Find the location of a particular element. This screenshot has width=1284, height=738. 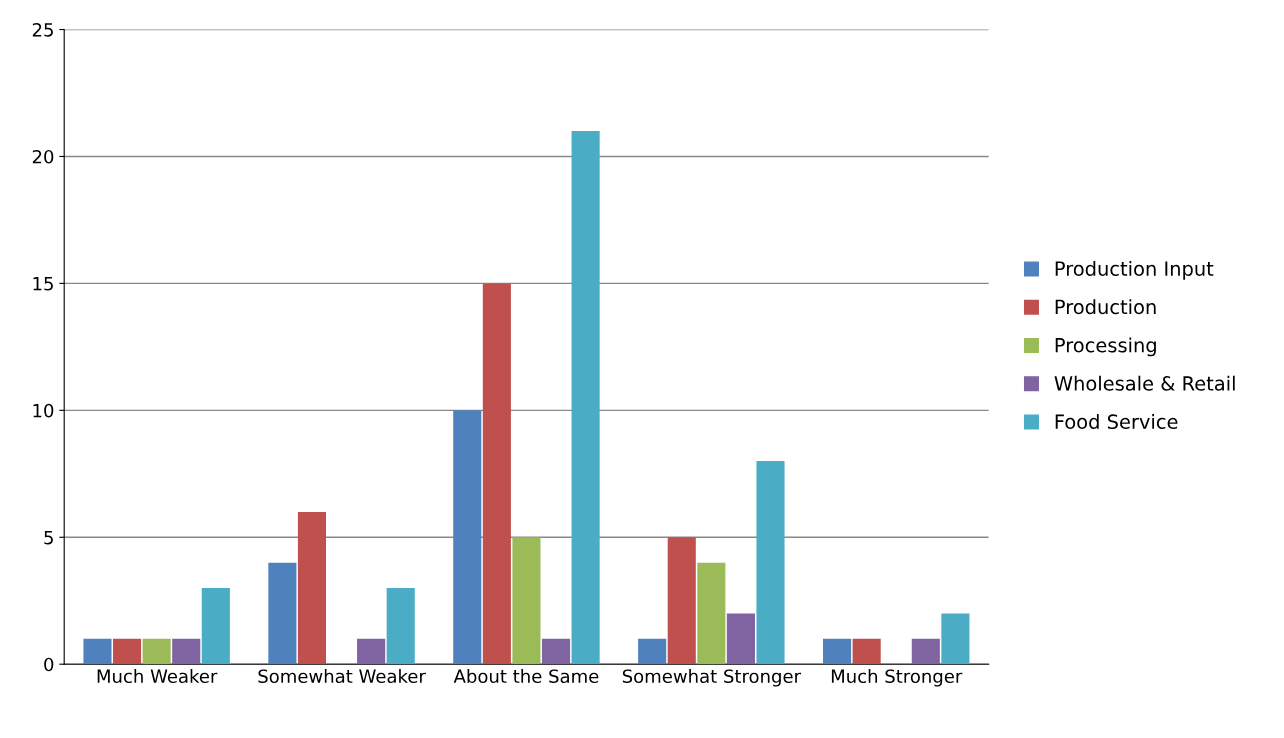

x-tick-label: Somewhat Stronger is located at coordinates (711, 678).